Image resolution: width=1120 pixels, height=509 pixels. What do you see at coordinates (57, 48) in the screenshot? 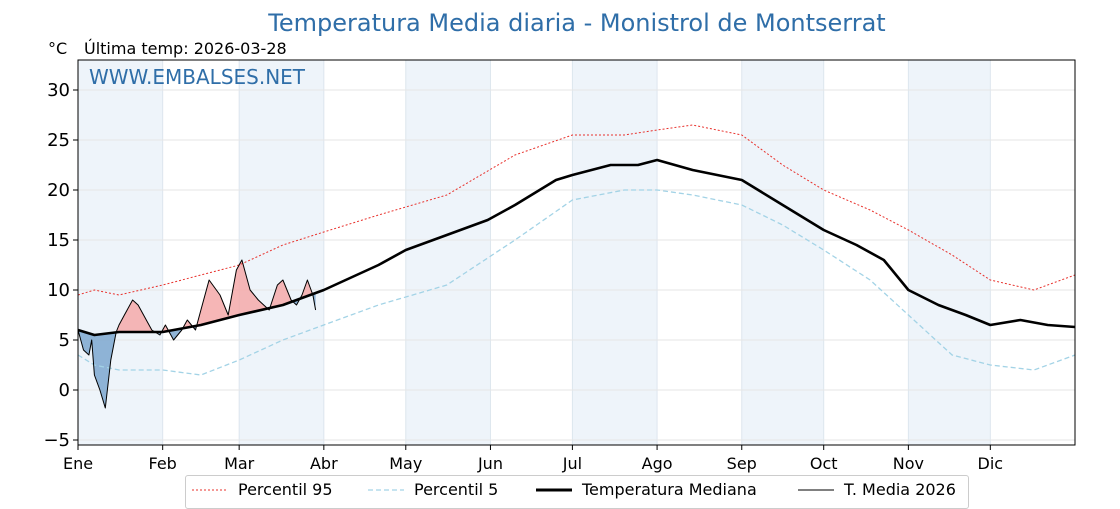
I see `units-label: °C` at bounding box center [57, 48].